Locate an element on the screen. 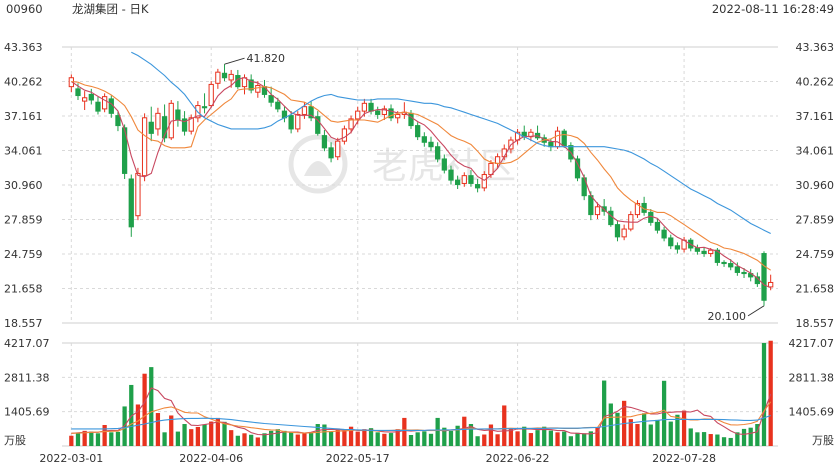 Image resolution: width=840 pixels, height=470 pixels. chart-title: 龙湖集团 - 日K is located at coordinates (110, 9).